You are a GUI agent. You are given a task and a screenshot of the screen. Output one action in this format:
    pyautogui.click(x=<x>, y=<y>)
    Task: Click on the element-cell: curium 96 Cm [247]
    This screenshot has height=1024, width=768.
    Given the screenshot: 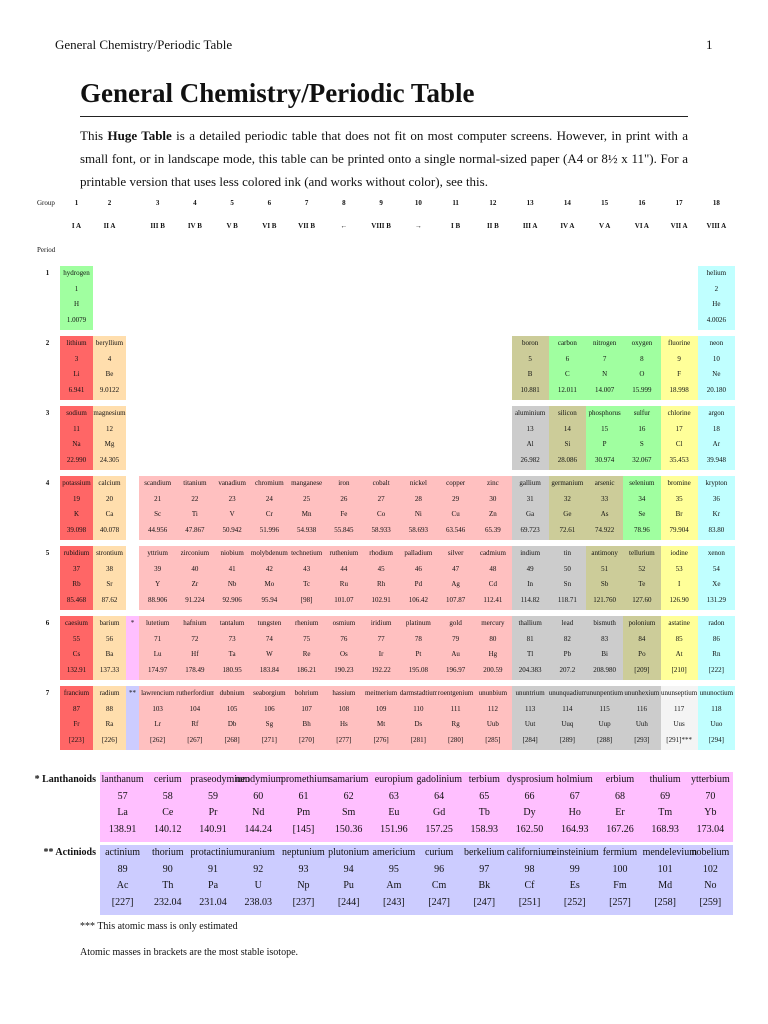 What is the action you would take?
    pyautogui.click(x=439, y=880)
    